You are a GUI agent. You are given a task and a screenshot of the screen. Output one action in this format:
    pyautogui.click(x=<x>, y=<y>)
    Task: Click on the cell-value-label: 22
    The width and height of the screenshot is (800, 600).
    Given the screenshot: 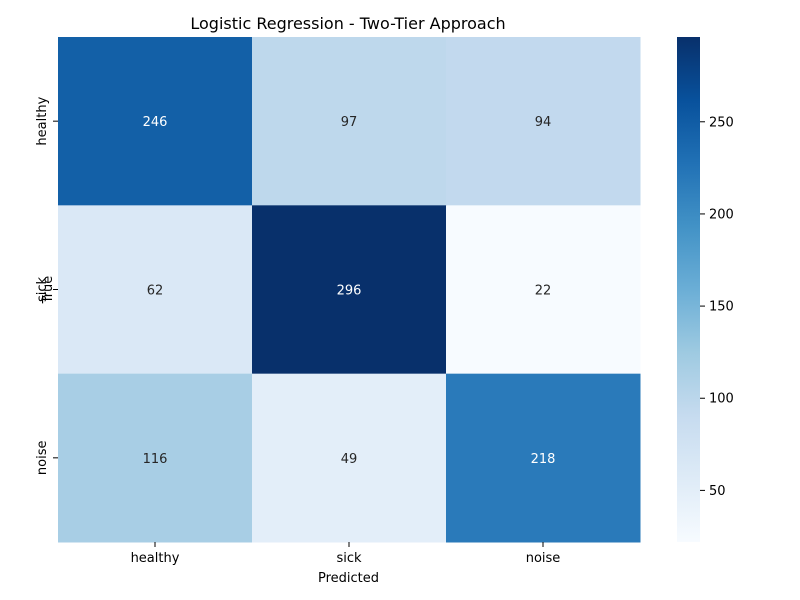 What is the action you would take?
    pyautogui.click(x=543, y=291)
    